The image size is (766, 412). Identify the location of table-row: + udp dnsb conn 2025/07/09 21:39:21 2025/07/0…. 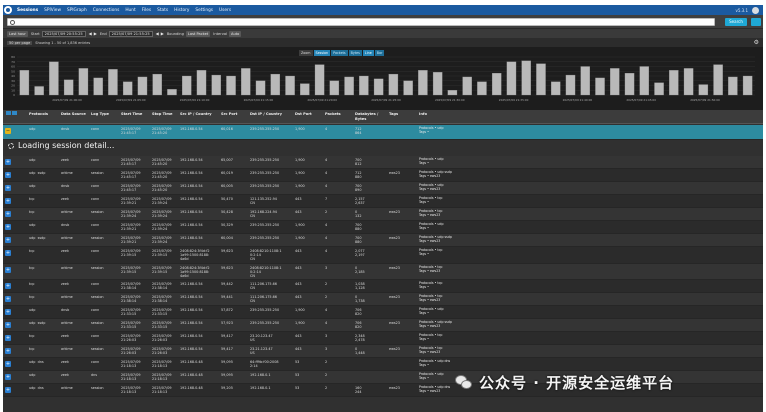
(383, 227).